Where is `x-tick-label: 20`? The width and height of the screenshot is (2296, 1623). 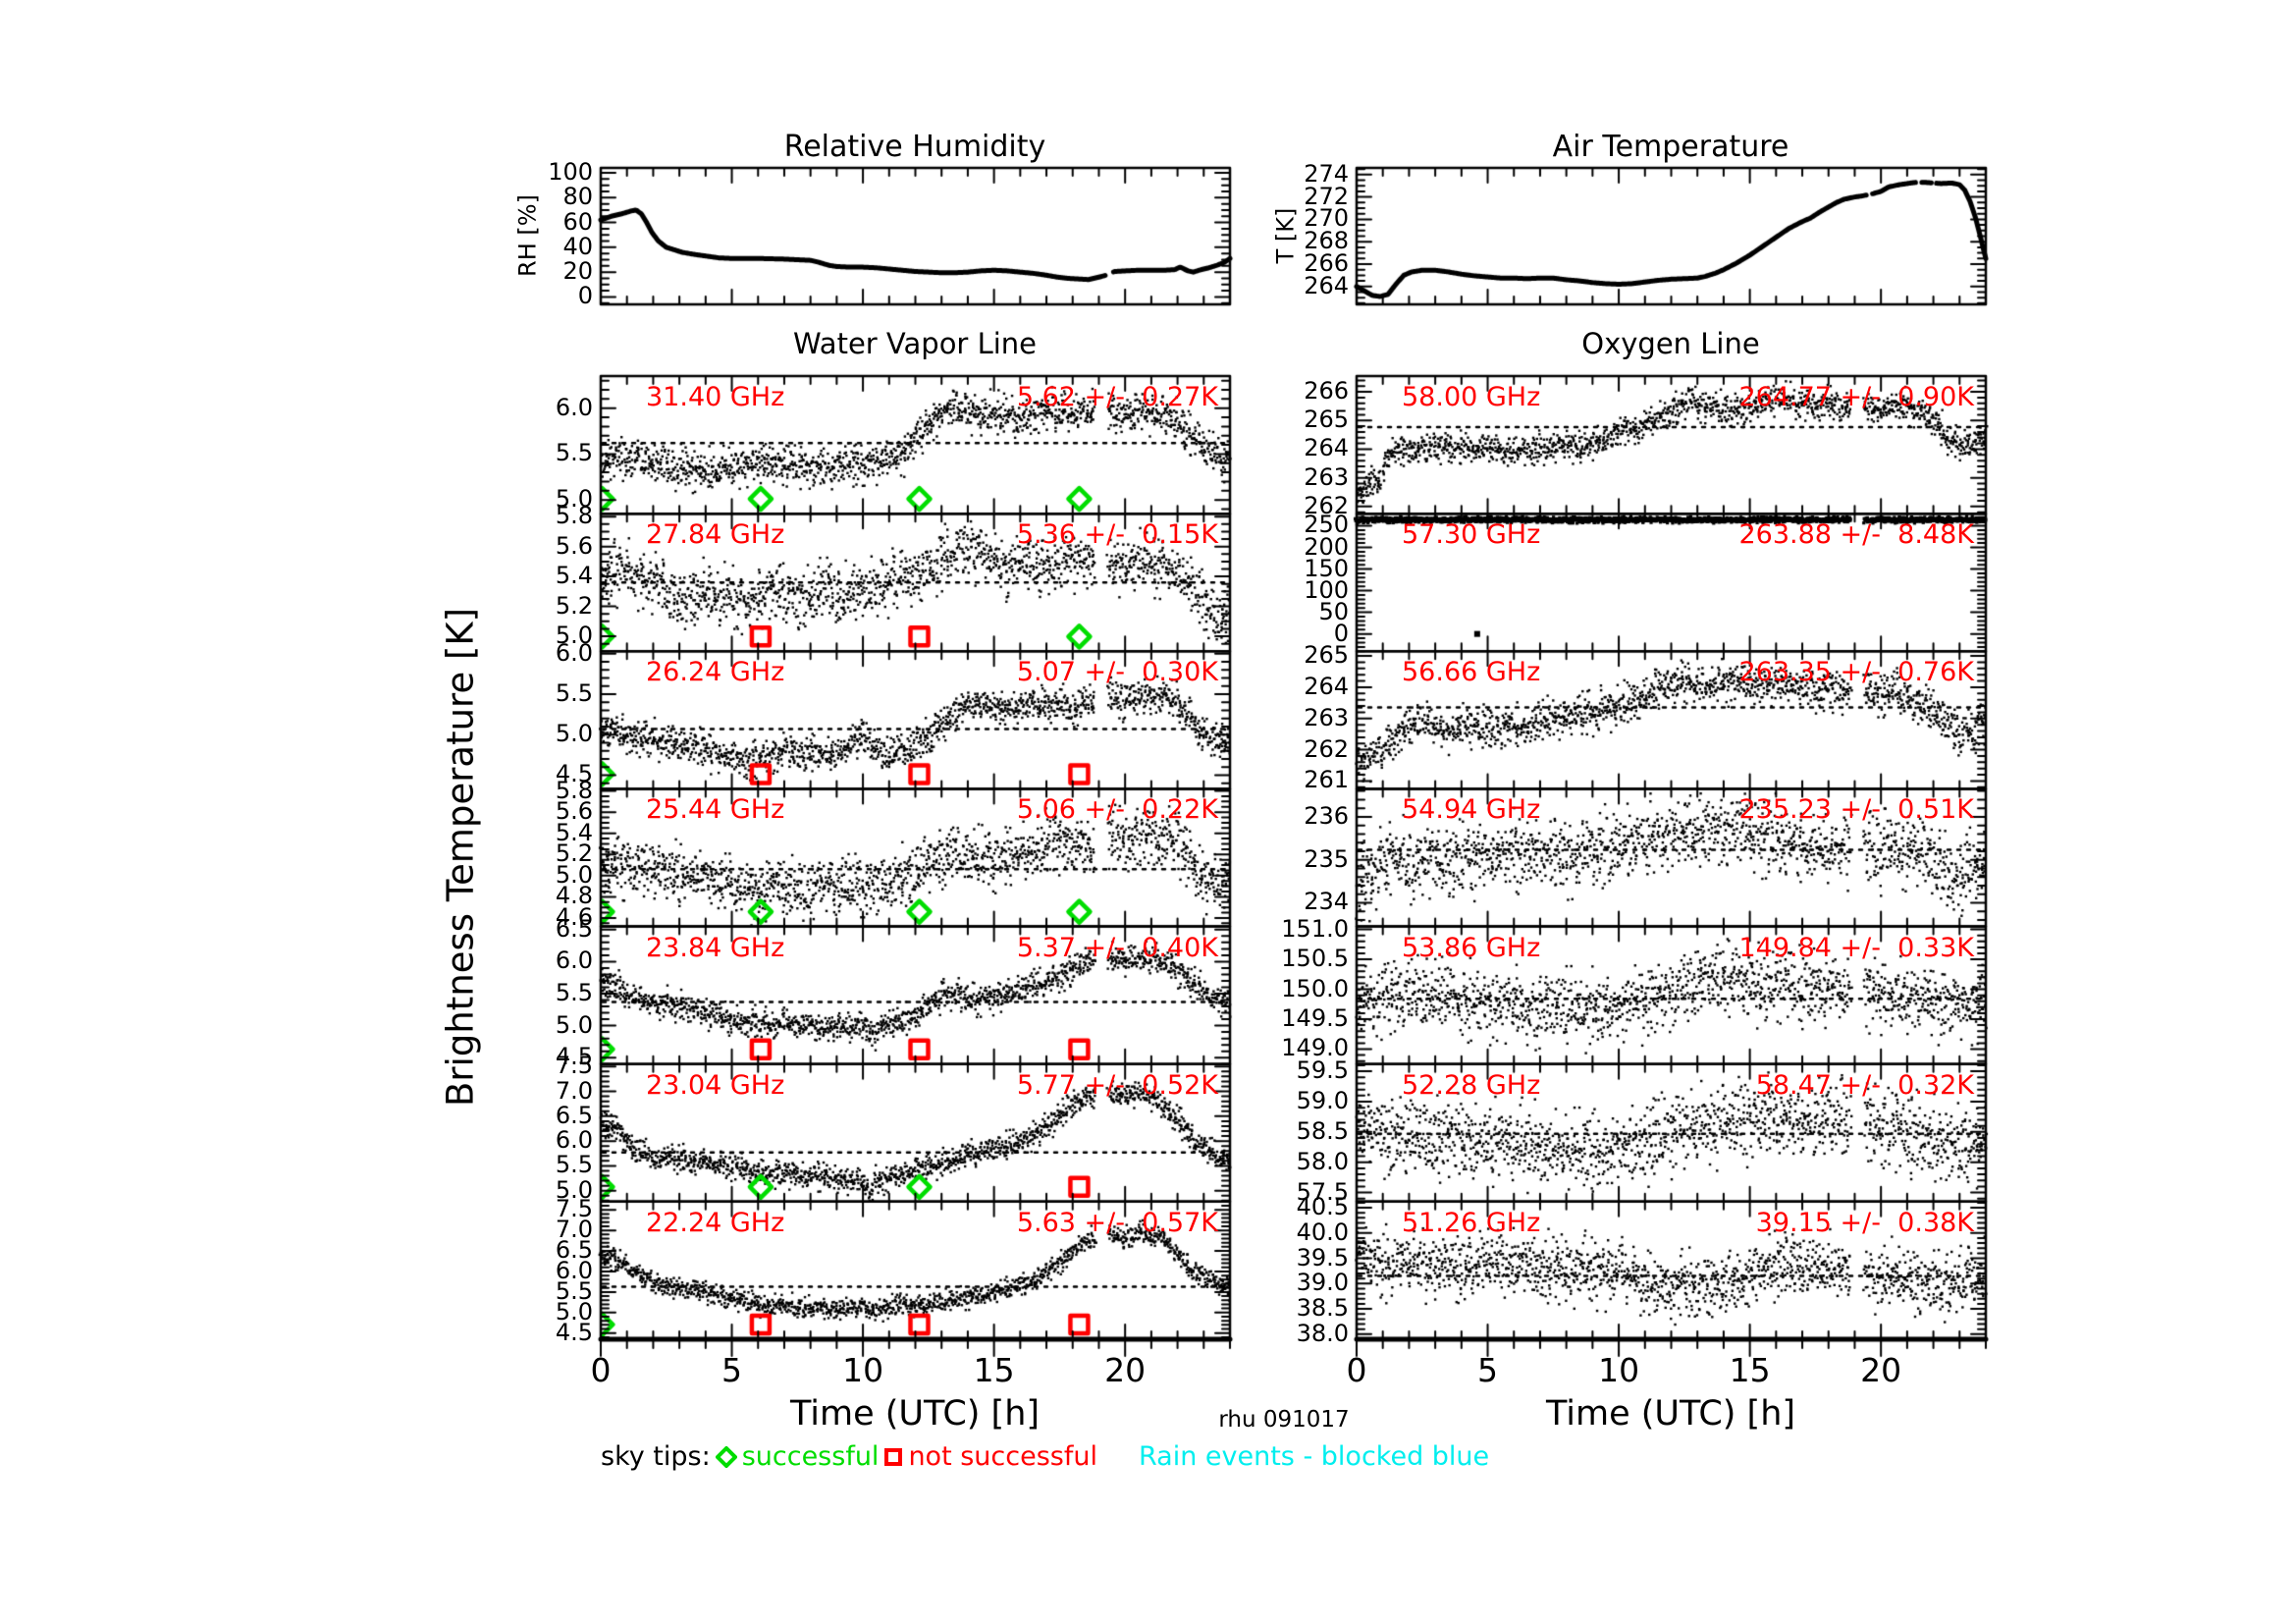 x-tick-label: 20 is located at coordinates (1125, 1370).